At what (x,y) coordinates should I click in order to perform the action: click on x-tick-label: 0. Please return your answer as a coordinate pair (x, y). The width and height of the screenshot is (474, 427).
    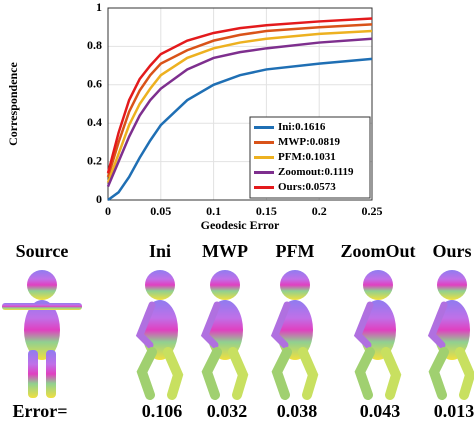
    Looking at the image, I should click on (108, 211).